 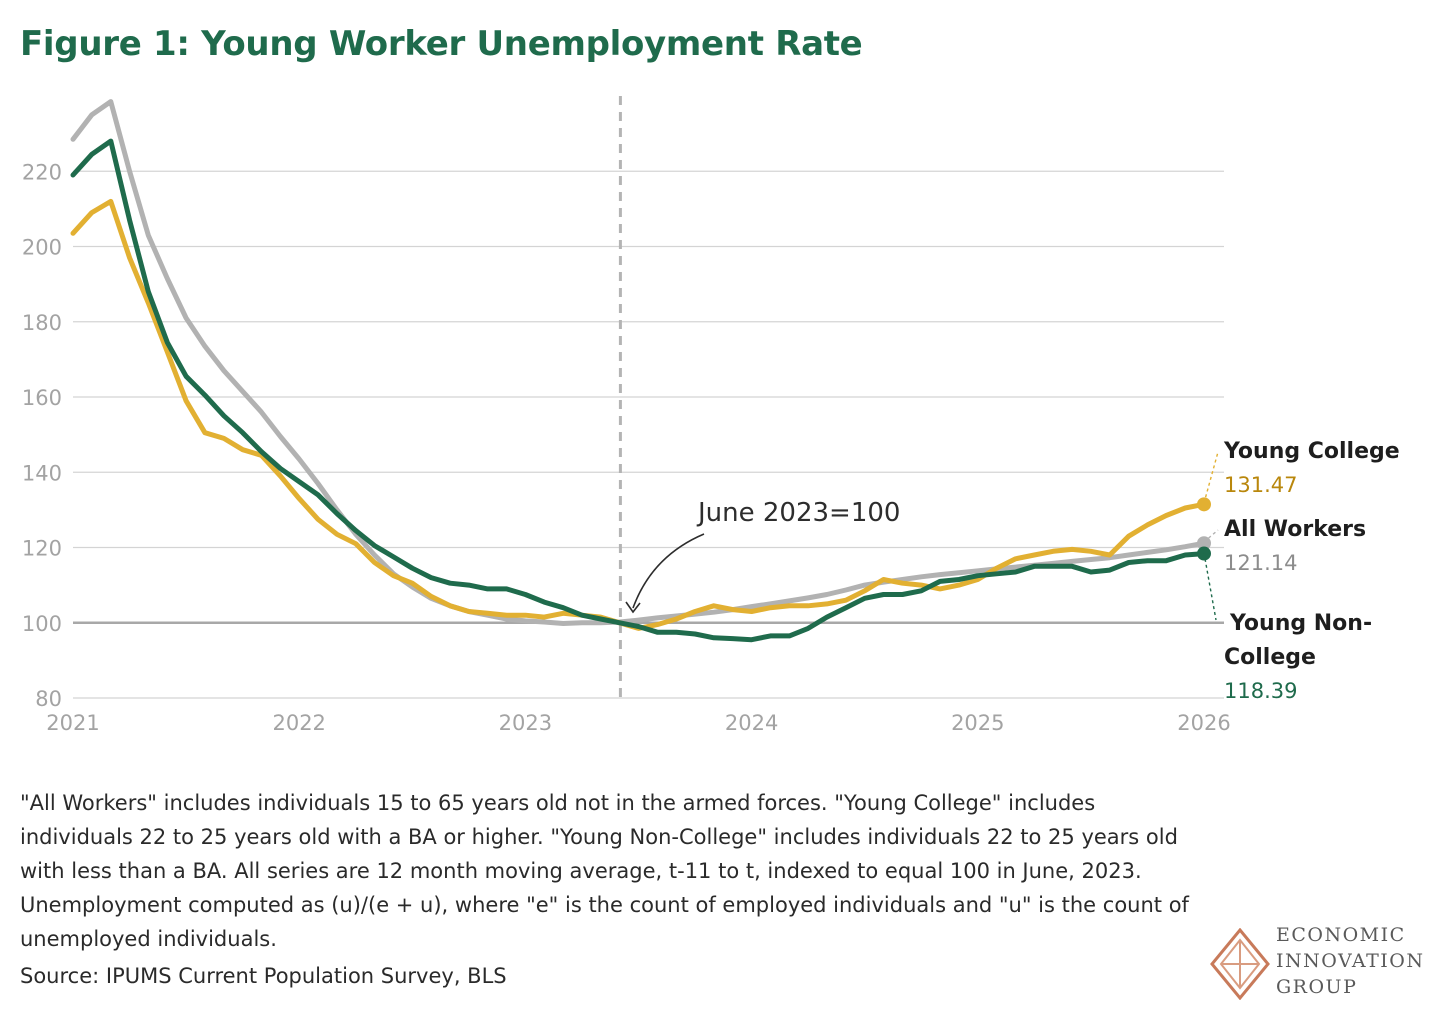 What do you see at coordinates (42, 624) in the screenshot?
I see `y-tick-100: 100` at bounding box center [42, 624].